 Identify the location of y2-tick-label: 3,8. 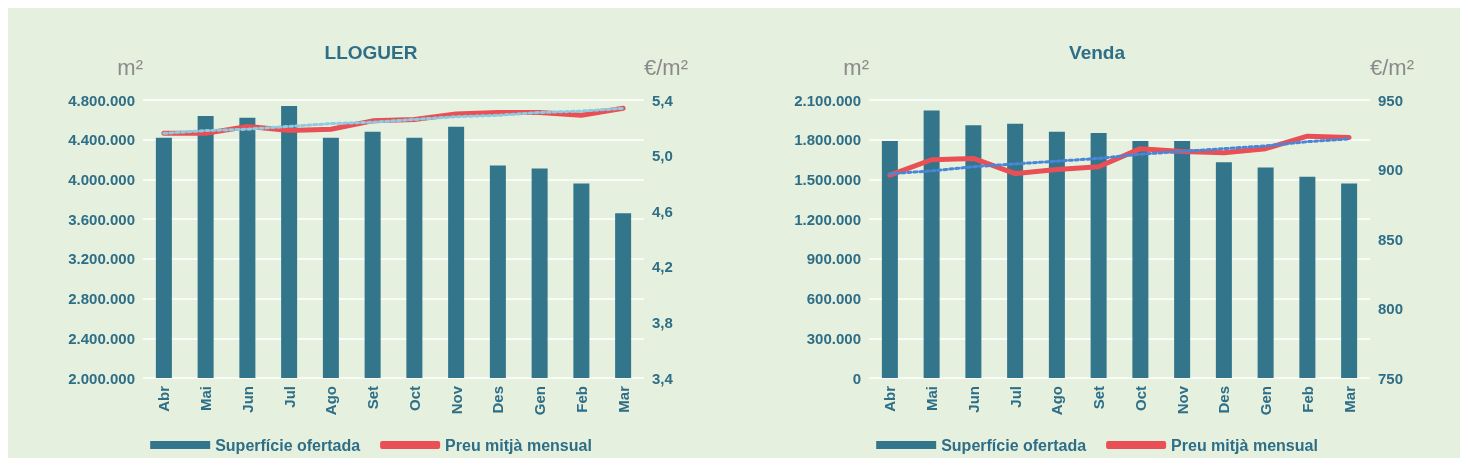
(662, 322).